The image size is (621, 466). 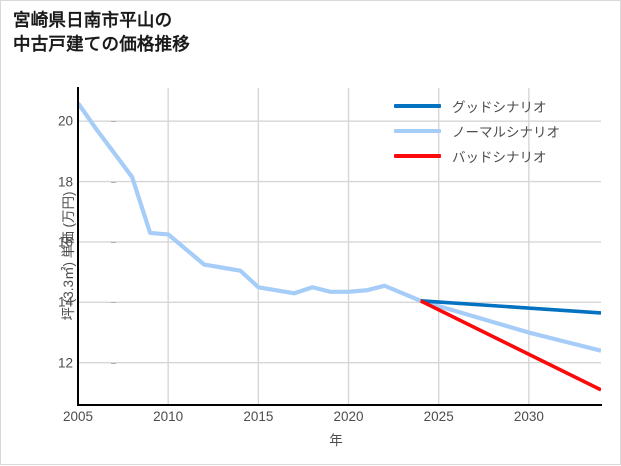 What do you see at coordinates (65, 242) in the screenshot?
I see `y-tick-label: 16` at bounding box center [65, 242].